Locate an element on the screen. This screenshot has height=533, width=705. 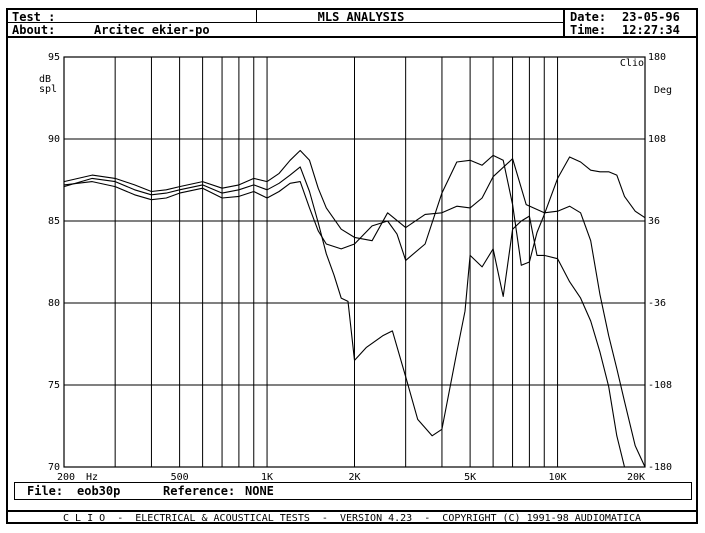
file-value: eob30p is located at coordinates (99, 491).